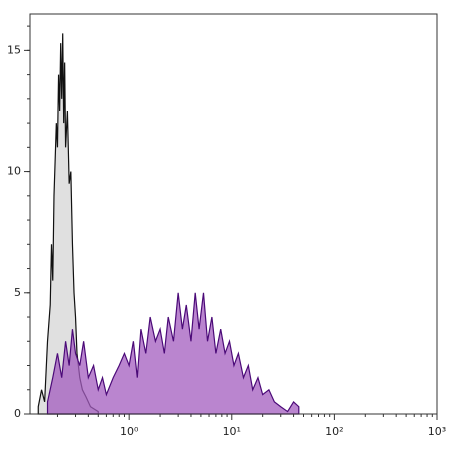 The width and height of the screenshot is (450, 450). What do you see at coordinates (334, 431) in the screenshot?
I see `x-tick-label: 10²` at bounding box center [334, 431].